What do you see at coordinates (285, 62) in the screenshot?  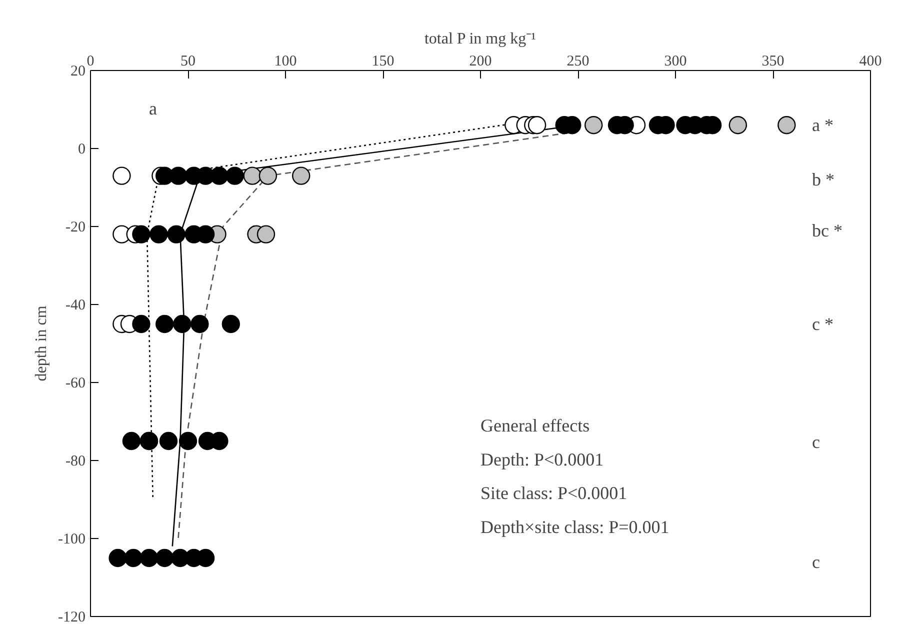 I see `x-tick-label: 100` at bounding box center [285, 62].